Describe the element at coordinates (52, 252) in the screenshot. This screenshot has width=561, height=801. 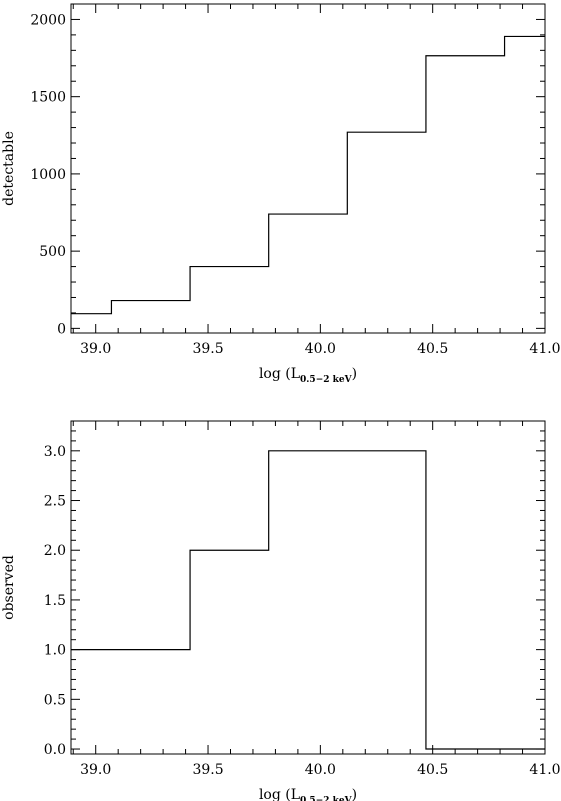
I see `y-tick-label: 500` at that location.